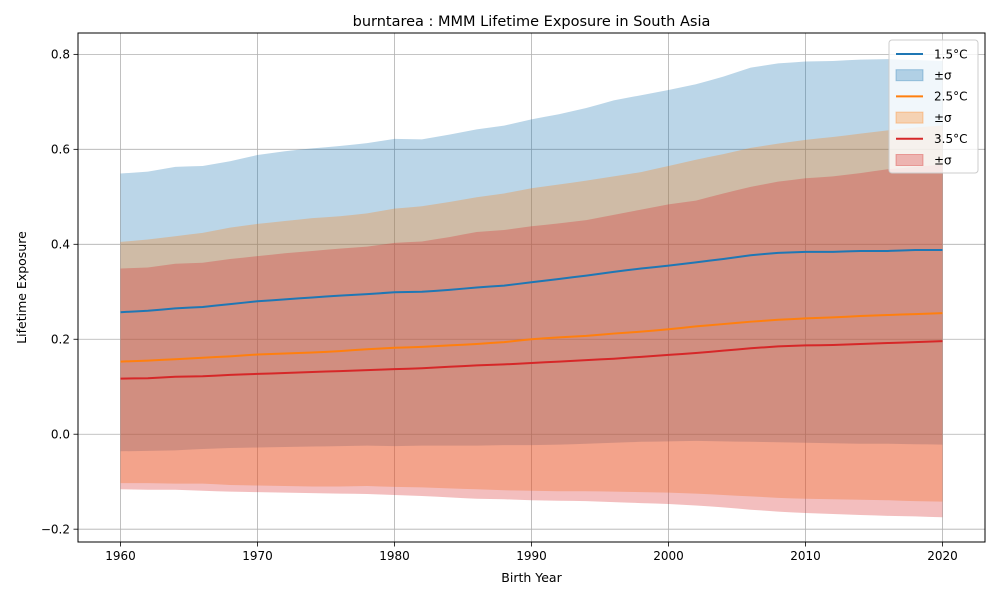  I want to click on x-tick-label: 2010, so click(805, 556).